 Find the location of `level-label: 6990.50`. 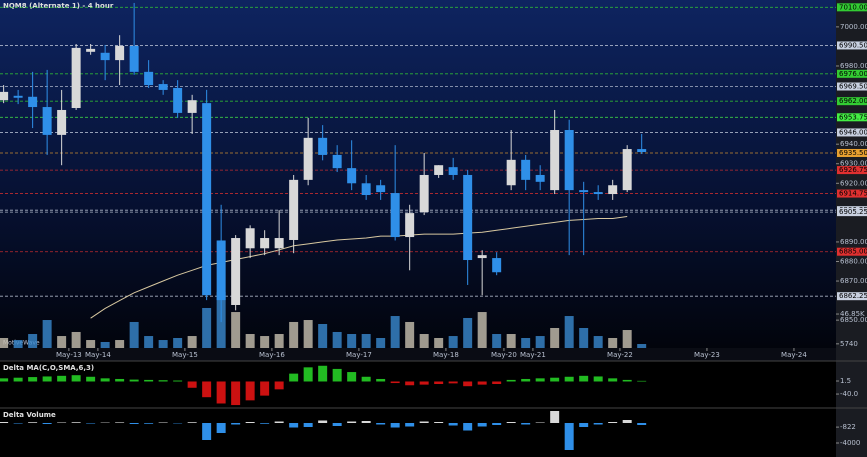

level-label: 6990.50 is located at coordinates (853, 45).